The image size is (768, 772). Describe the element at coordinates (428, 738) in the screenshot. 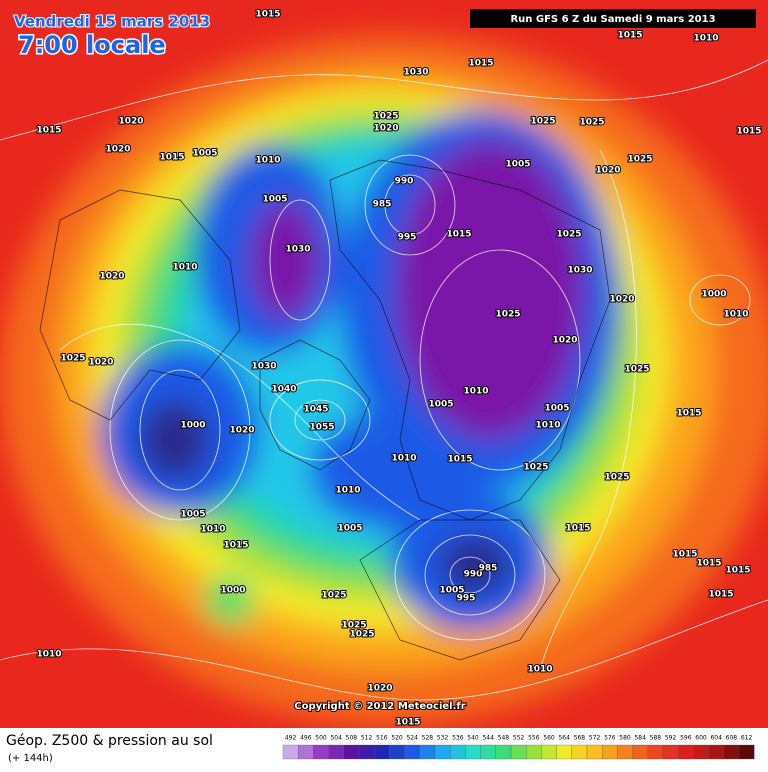

I see `scale-label: 528` at that location.